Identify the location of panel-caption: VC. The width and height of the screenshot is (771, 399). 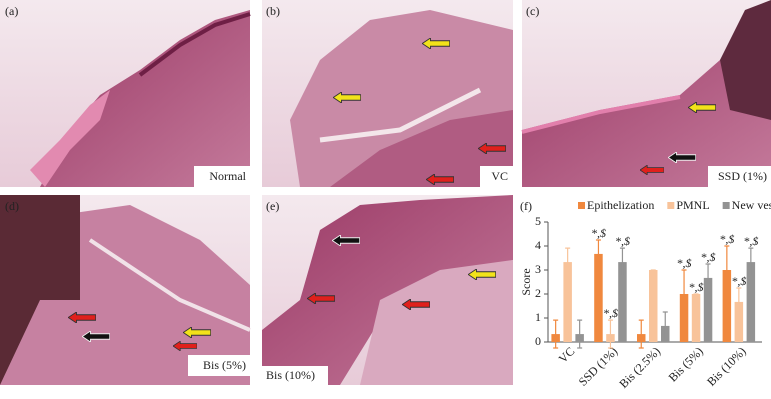
(499, 176).